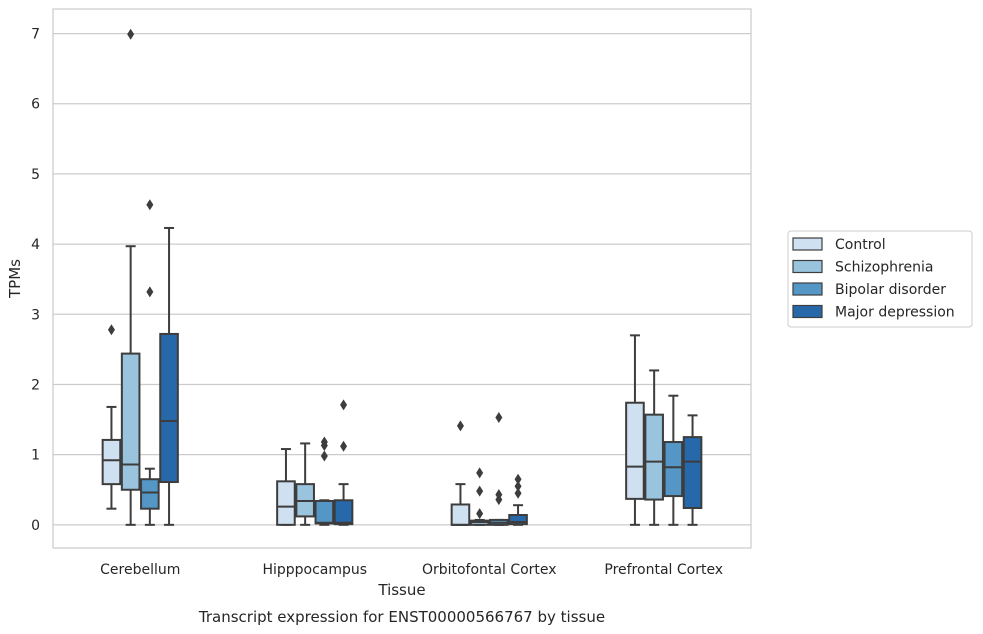 The width and height of the screenshot is (983, 634). Describe the element at coordinates (663, 570) in the screenshot. I see `x-tick-label: Prefrontal Cortex` at that location.